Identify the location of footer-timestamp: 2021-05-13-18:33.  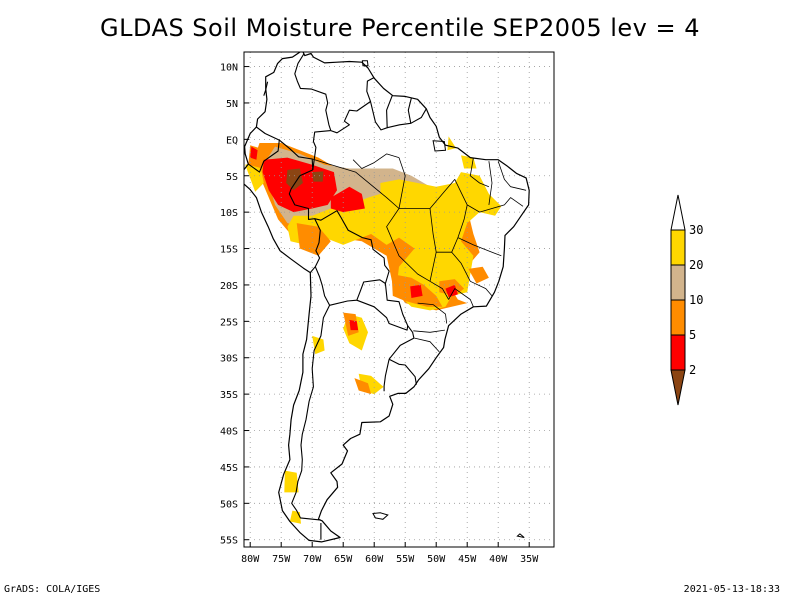
(731, 589).